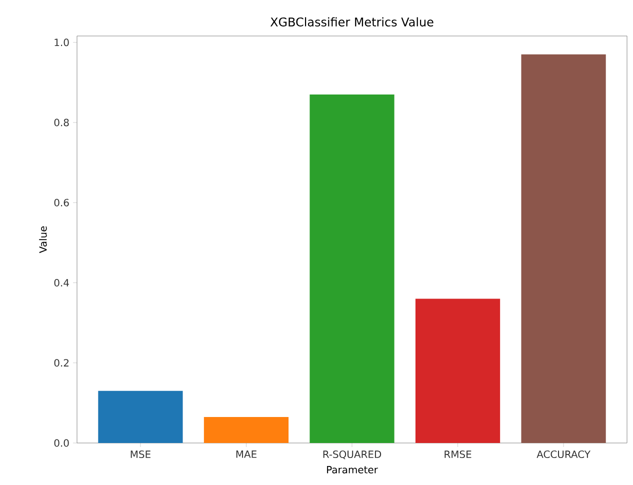 Image resolution: width=633 pixels, height=485 pixels. What do you see at coordinates (563, 454) in the screenshot?
I see `x-tick-label: ACCURACY` at bounding box center [563, 454].